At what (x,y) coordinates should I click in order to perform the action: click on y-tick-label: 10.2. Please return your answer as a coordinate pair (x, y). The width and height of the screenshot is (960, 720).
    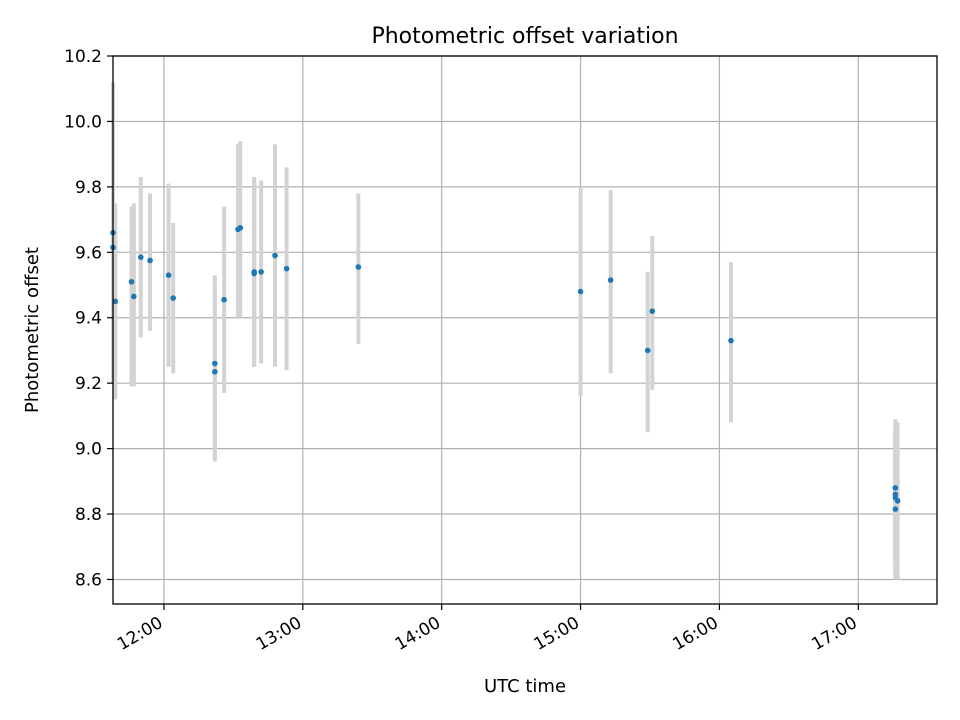
    Looking at the image, I should click on (83, 57).